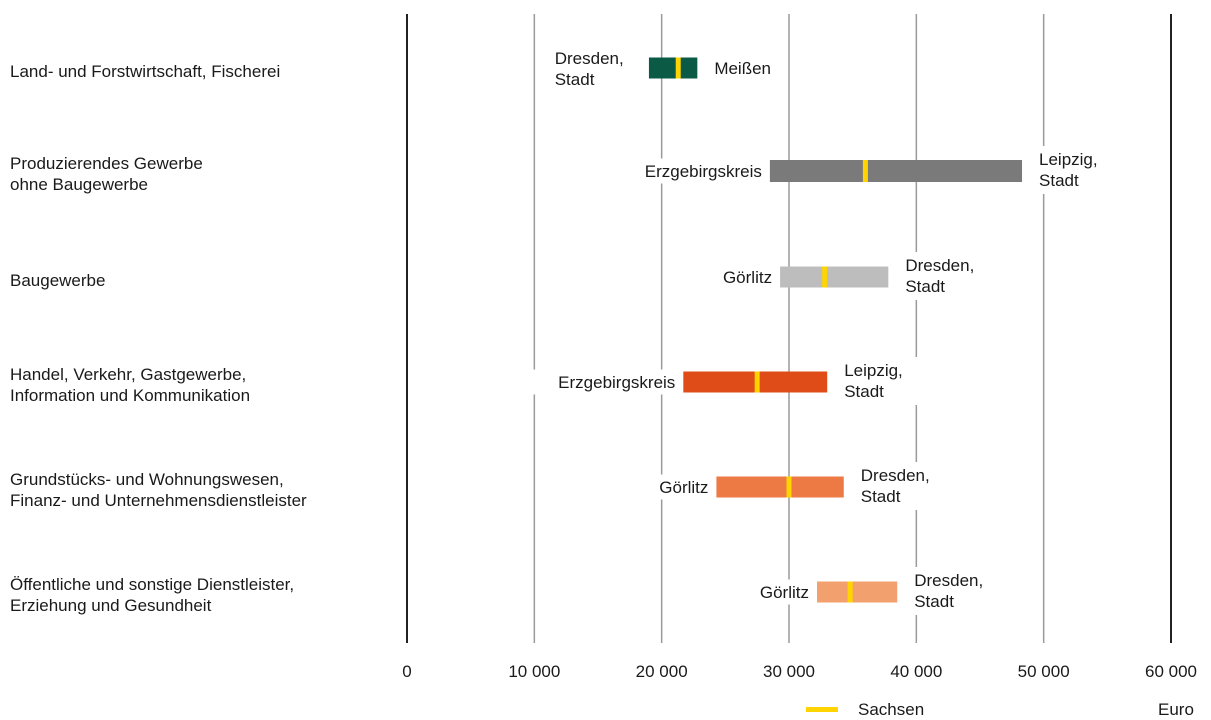 The height and width of the screenshot is (720, 1211). Describe the element at coordinates (58, 280) in the screenshot. I see `category-label: Baugewerbe` at that location.